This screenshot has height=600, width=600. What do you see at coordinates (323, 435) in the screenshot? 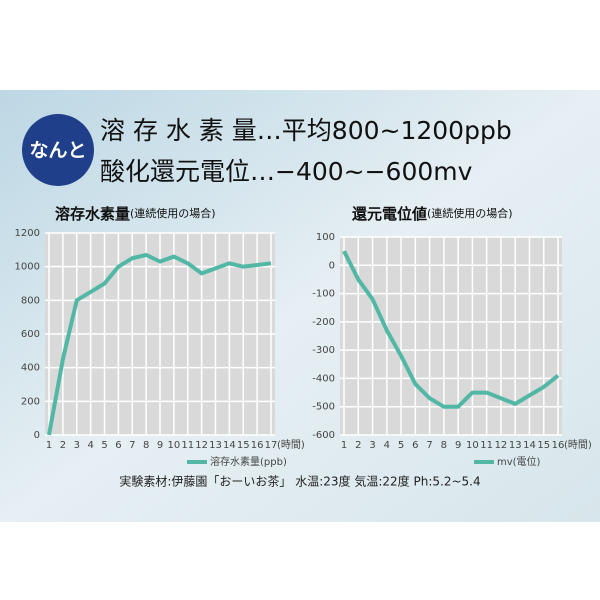
I see `y-tick-label: -600` at bounding box center [323, 435].